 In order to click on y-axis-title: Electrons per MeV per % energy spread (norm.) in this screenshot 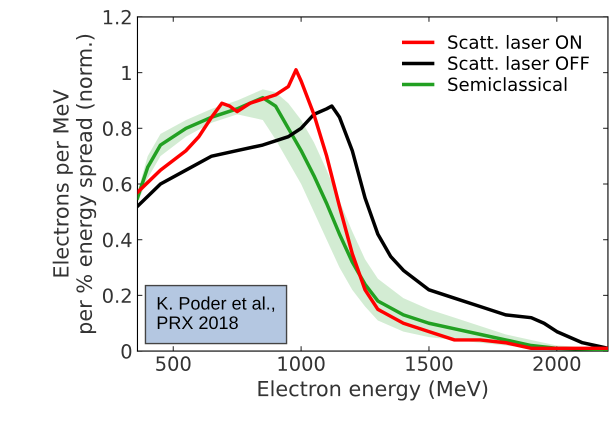, I will do `click(74, 184)`.